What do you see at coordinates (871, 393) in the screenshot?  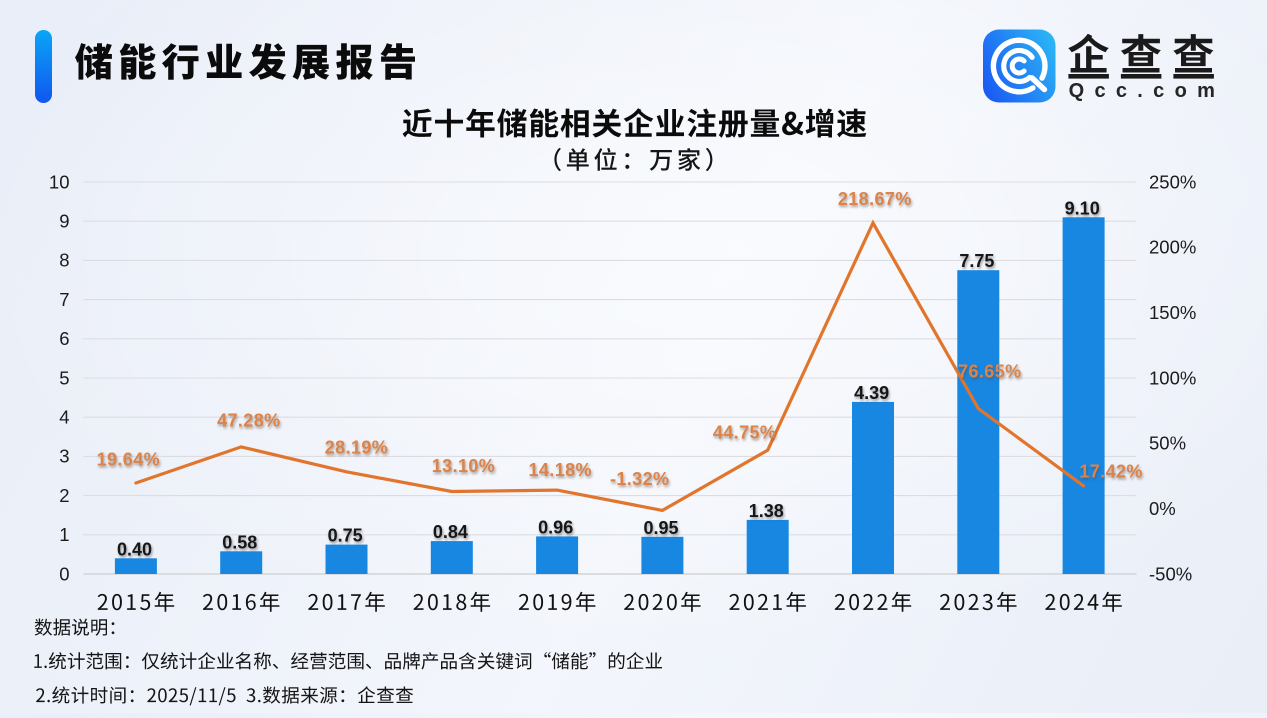 I see `svg-text: 4.39` at bounding box center [871, 393].